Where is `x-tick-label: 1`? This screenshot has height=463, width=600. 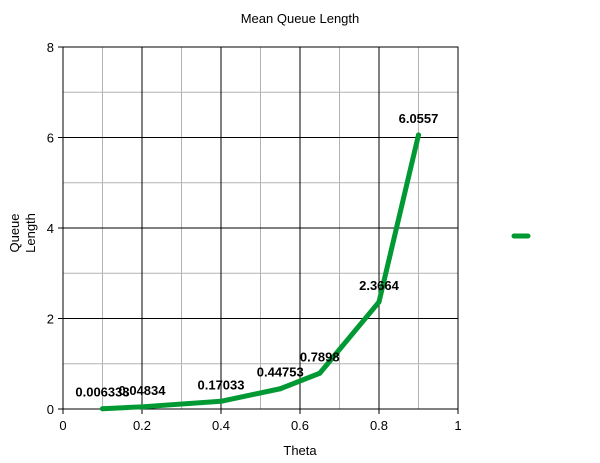
x-tick-label: 1 is located at coordinates (457, 425).